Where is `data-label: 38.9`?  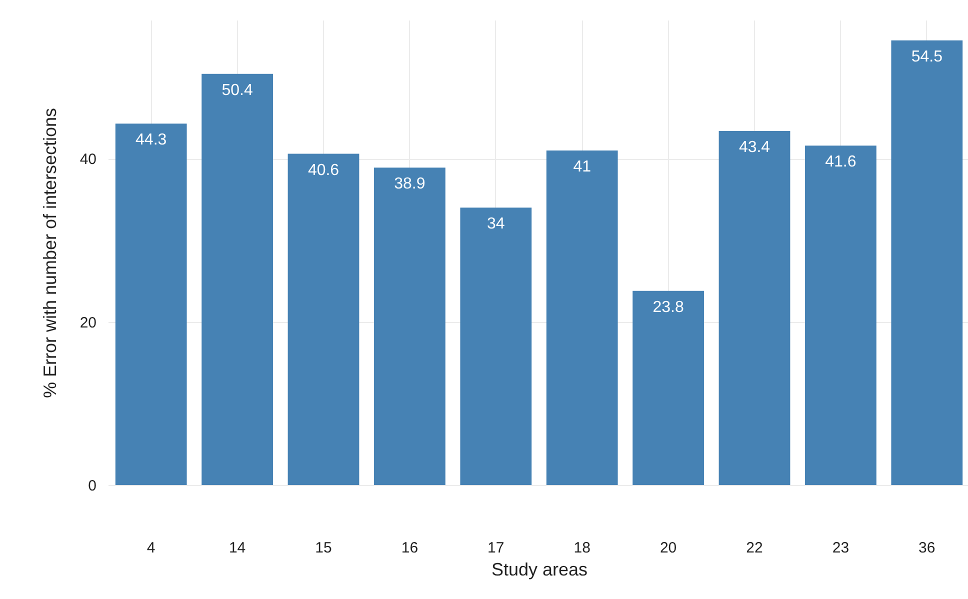 data-label: 38.9 is located at coordinates (410, 184).